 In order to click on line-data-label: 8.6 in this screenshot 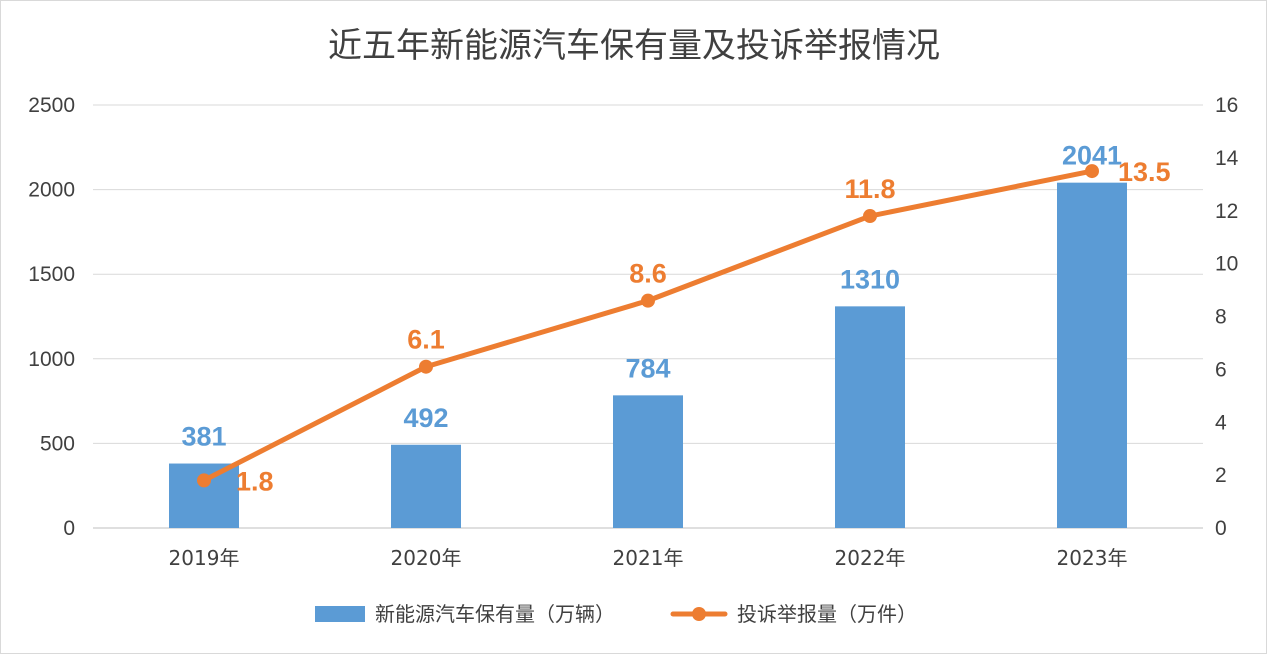, I will do `click(648, 274)`.